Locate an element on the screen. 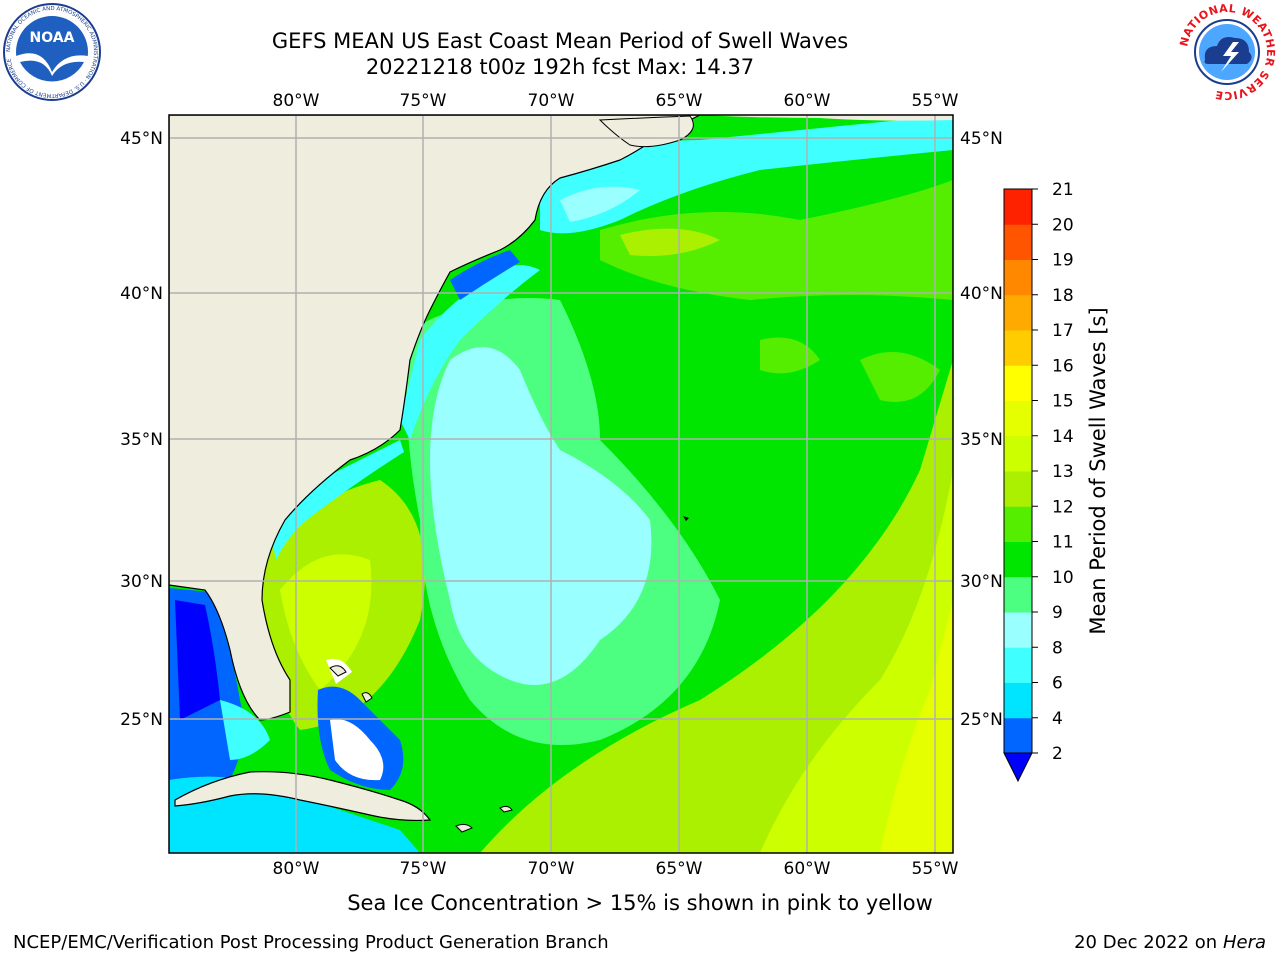 This screenshot has width=1280, height=960. lon-labels-top: 80°W 75°W 70°W 65°W 60°W 55°W is located at coordinates (616, 101).